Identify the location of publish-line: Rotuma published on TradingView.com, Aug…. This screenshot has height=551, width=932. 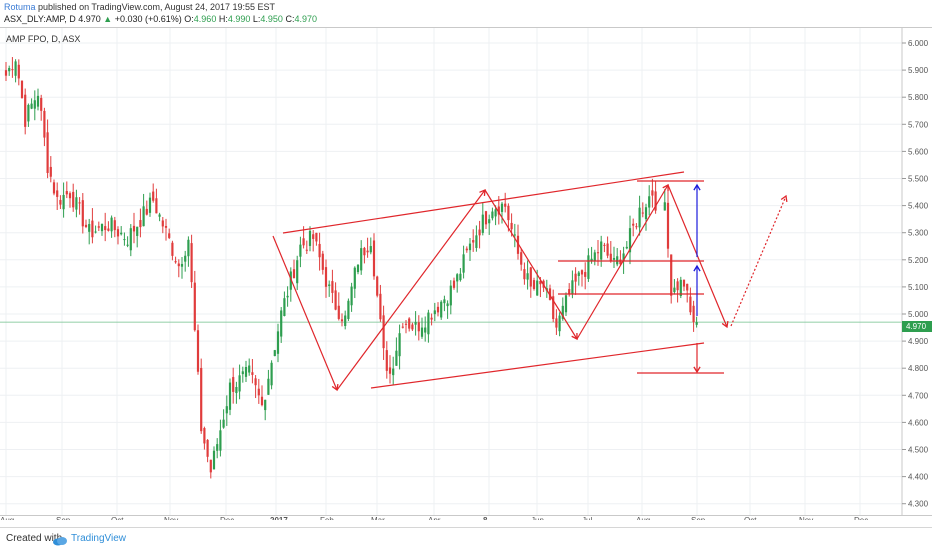
(139, 7).